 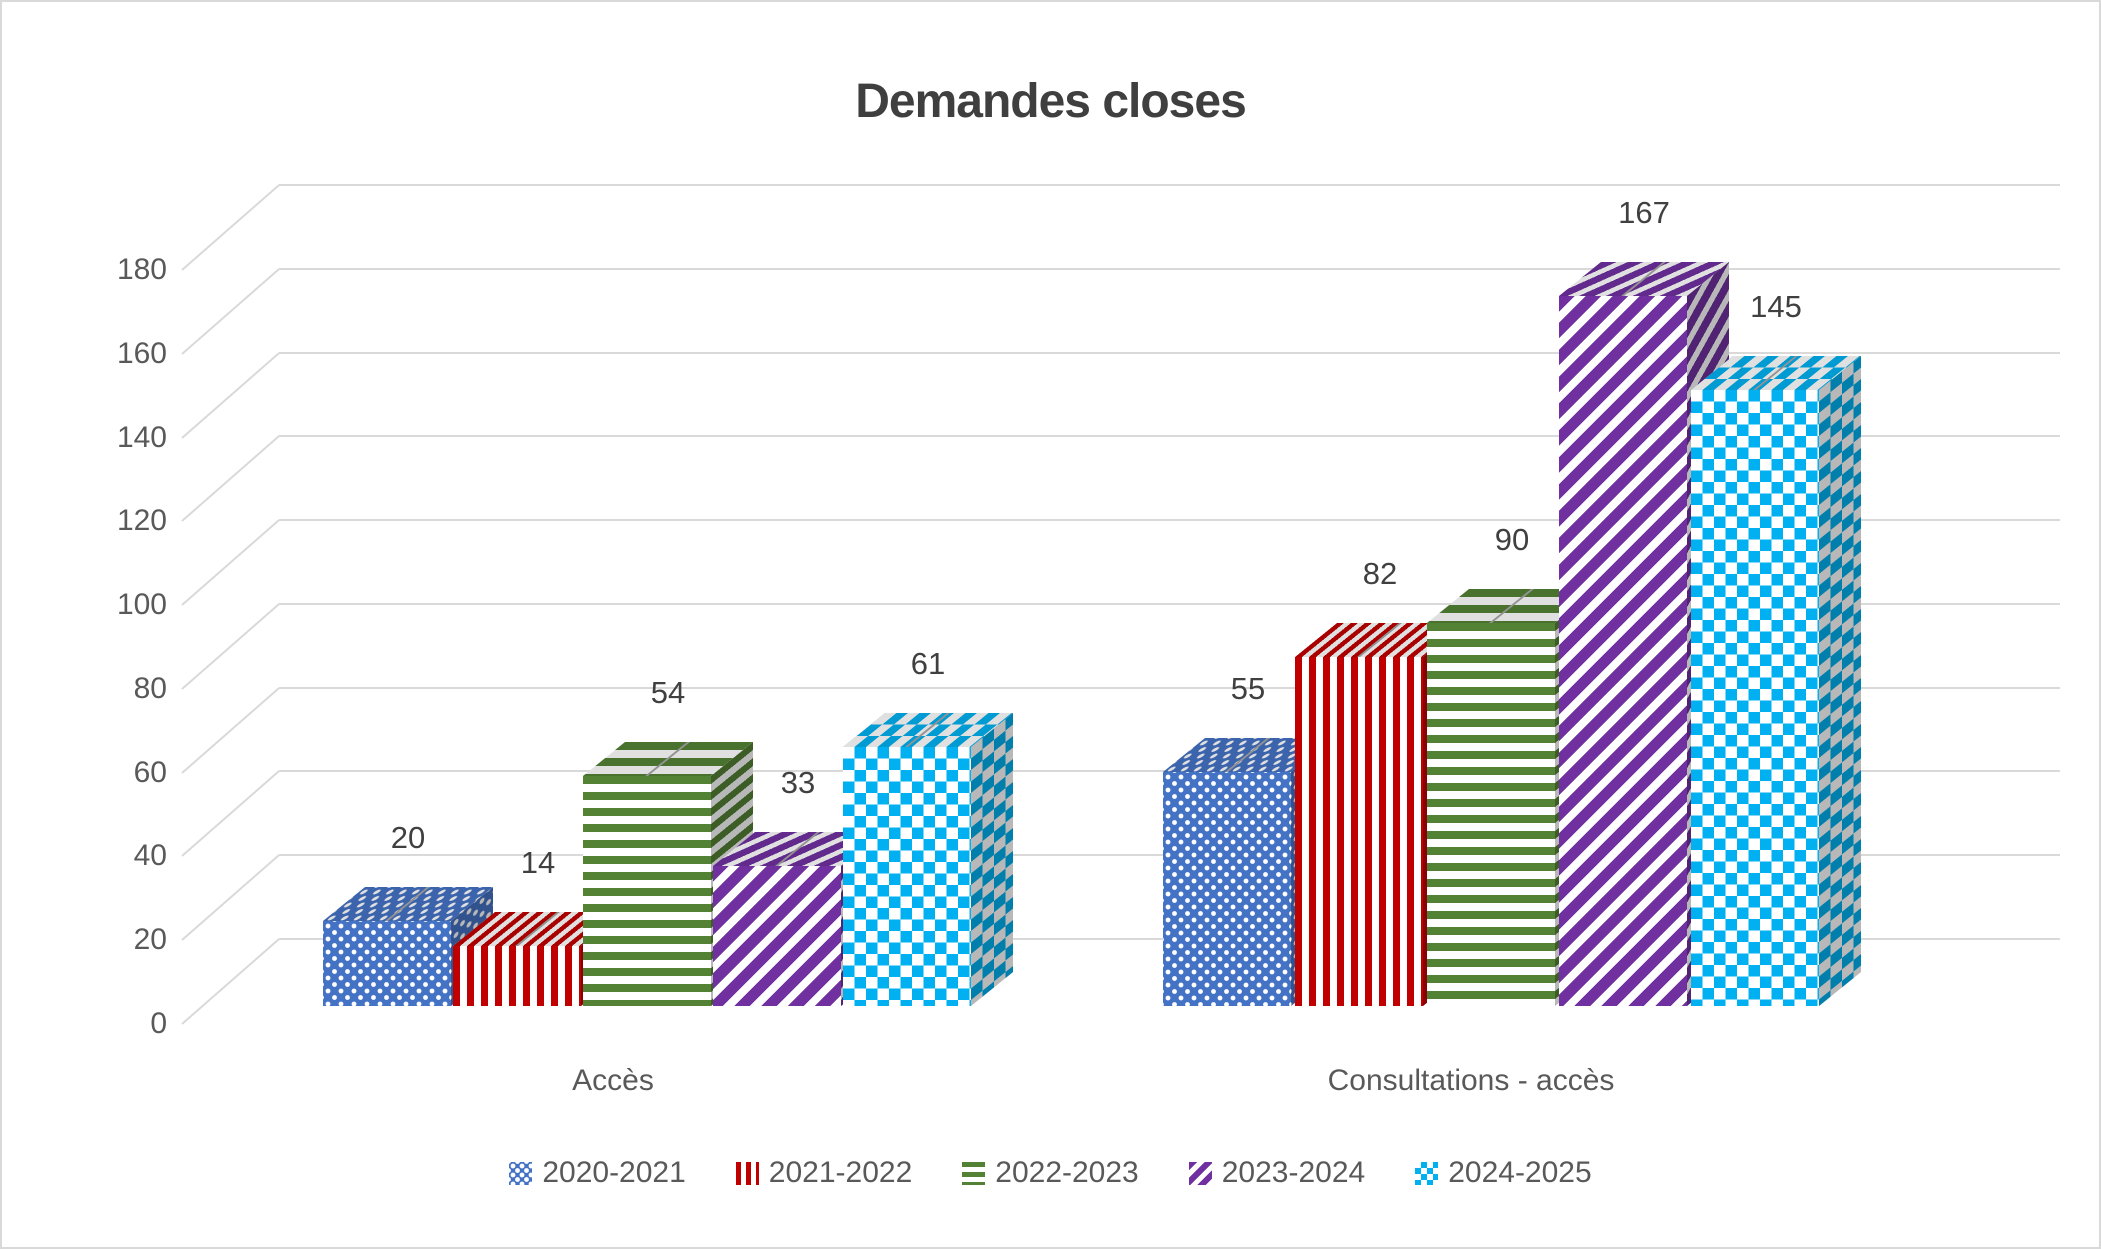 What do you see at coordinates (1051, 101) in the screenshot?
I see `chart-title: Demandes closes` at bounding box center [1051, 101].